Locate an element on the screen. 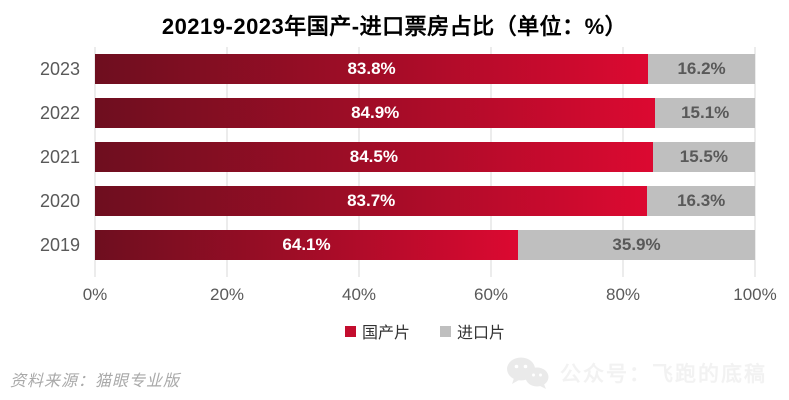 The width and height of the screenshot is (789, 400). bar-value-label: 15.5% is located at coordinates (703, 156).